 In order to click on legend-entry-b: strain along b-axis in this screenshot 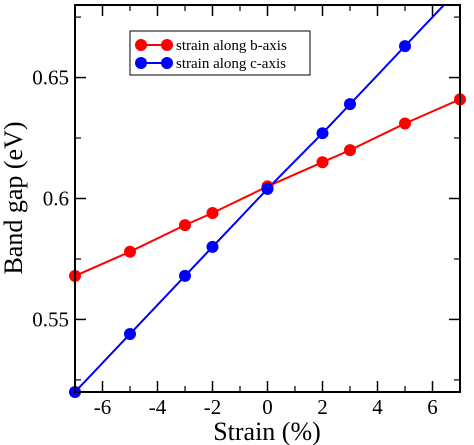, I will do `click(211, 46)`.